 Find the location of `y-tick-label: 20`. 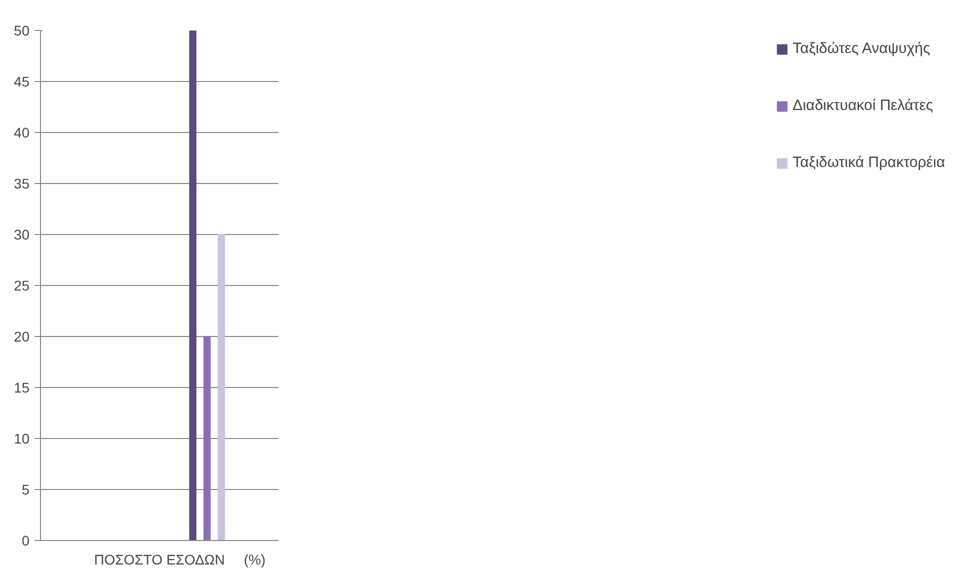

y-tick-label: 20 is located at coordinates (22, 336).